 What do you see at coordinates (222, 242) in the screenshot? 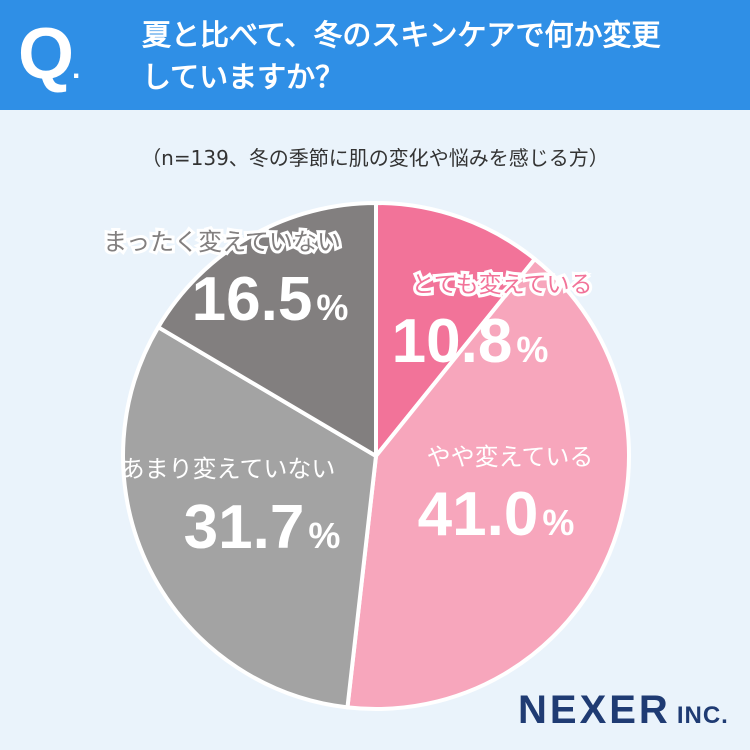
I see `slice-label-4: まったく変えていない` at bounding box center [222, 242].